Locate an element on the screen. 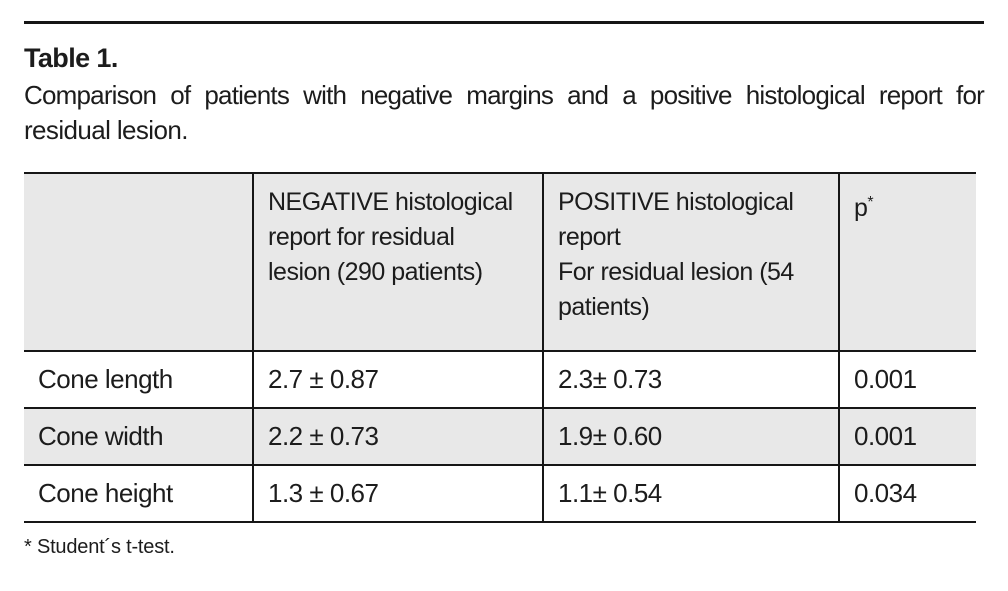 This screenshot has width=1008, height=591. table-row: Cone height 1.3 ± 0.67 1.1± 0.54 0.034 is located at coordinates (500, 493).